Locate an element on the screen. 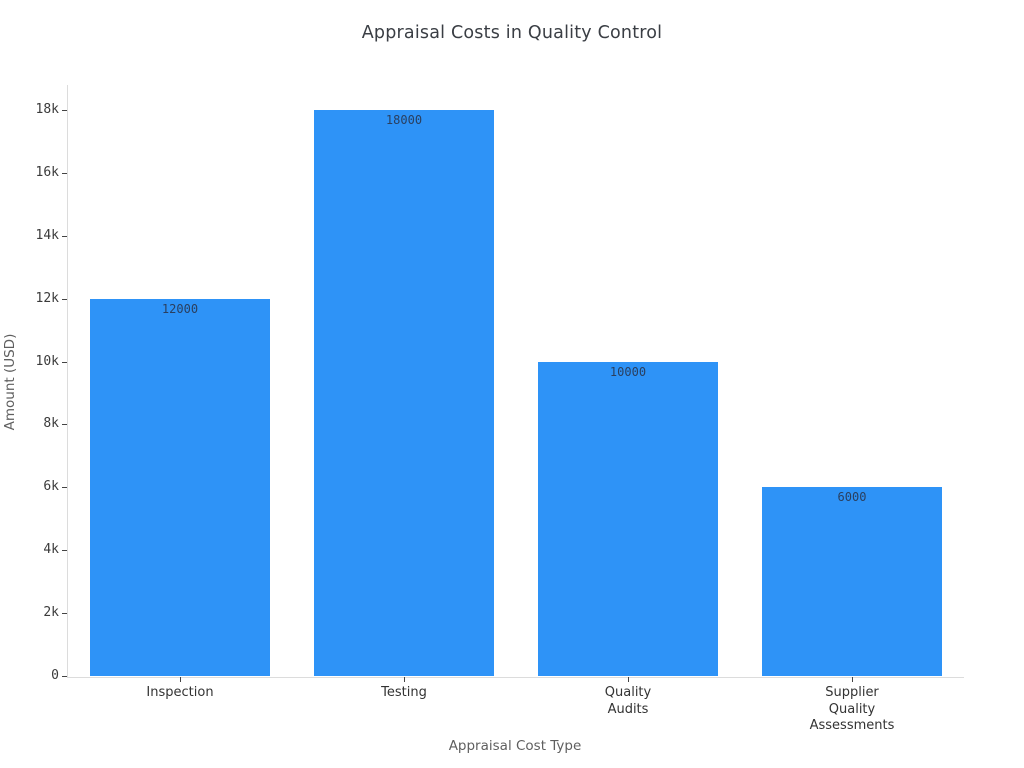 This screenshot has width=1024, height=768. bar: 10000 is located at coordinates (628, 518).